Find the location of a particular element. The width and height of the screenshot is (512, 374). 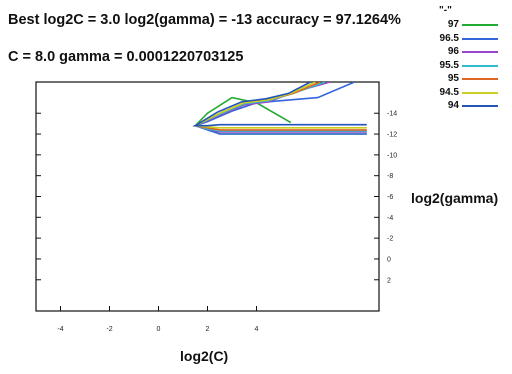

legend-item-label: 94 is located at coordinates (453, 105).